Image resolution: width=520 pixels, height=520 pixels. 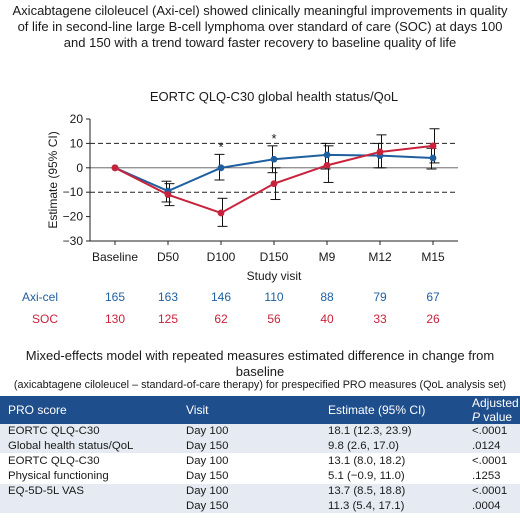 I want to click on cell-estimate: 18.1 (12.3, 23.9), so click(x=381, y=431).